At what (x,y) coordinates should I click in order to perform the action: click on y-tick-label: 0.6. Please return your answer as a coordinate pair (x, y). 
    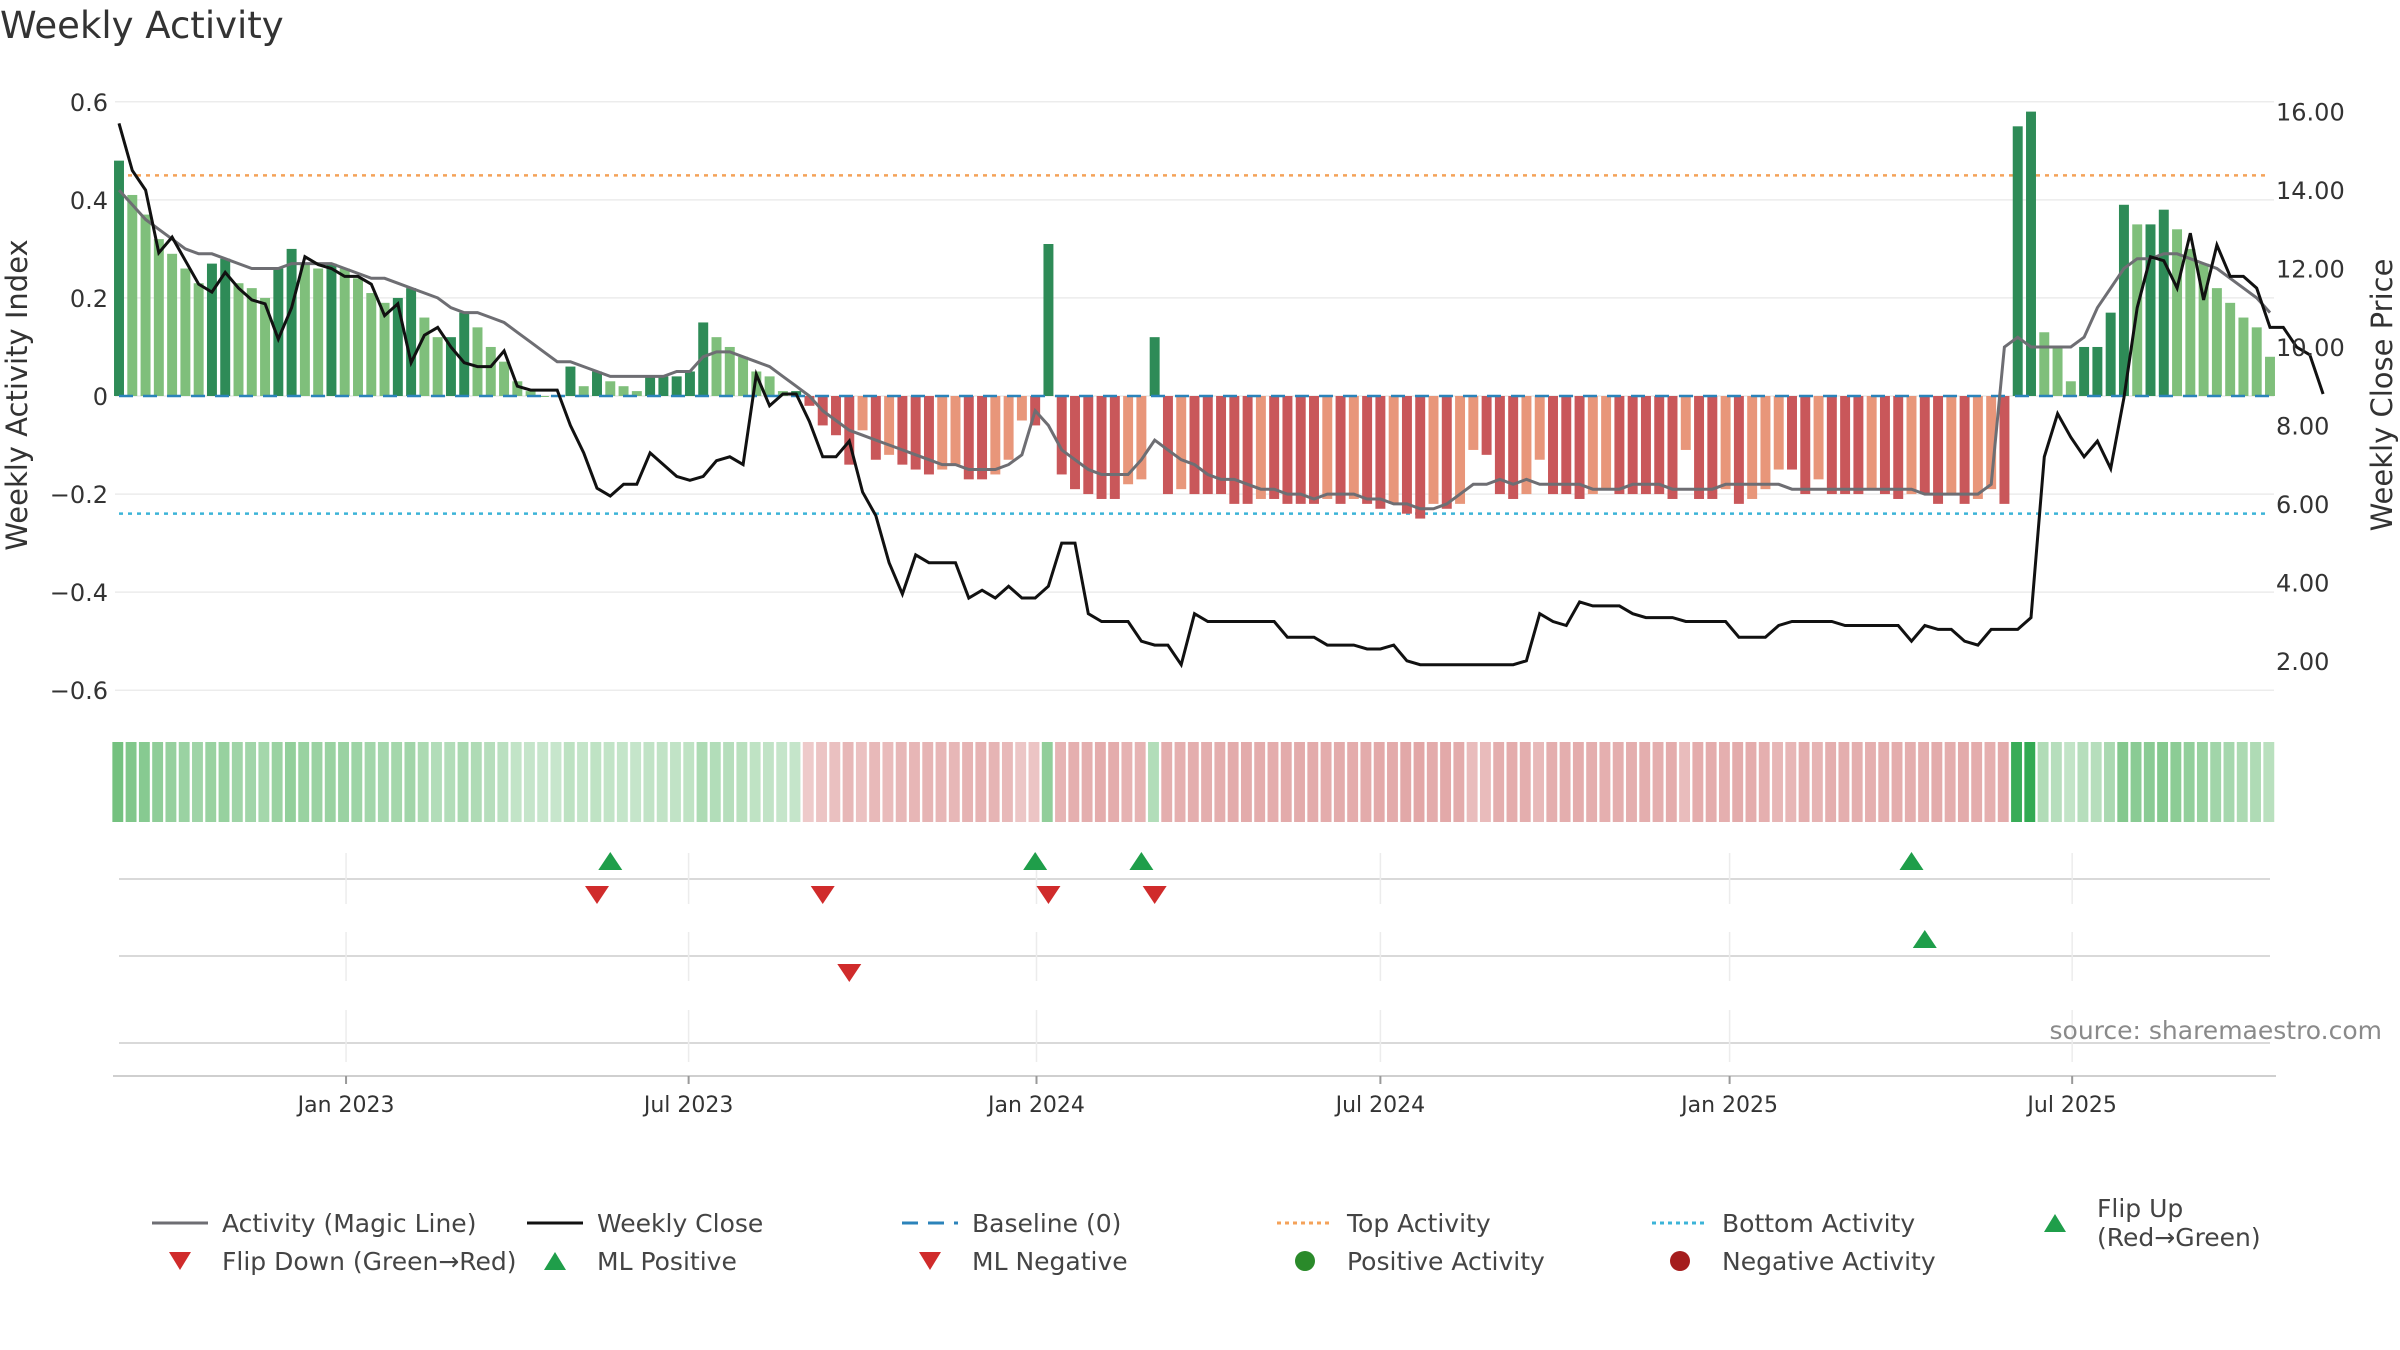
    Looking at the image, I should click on (89, 103).